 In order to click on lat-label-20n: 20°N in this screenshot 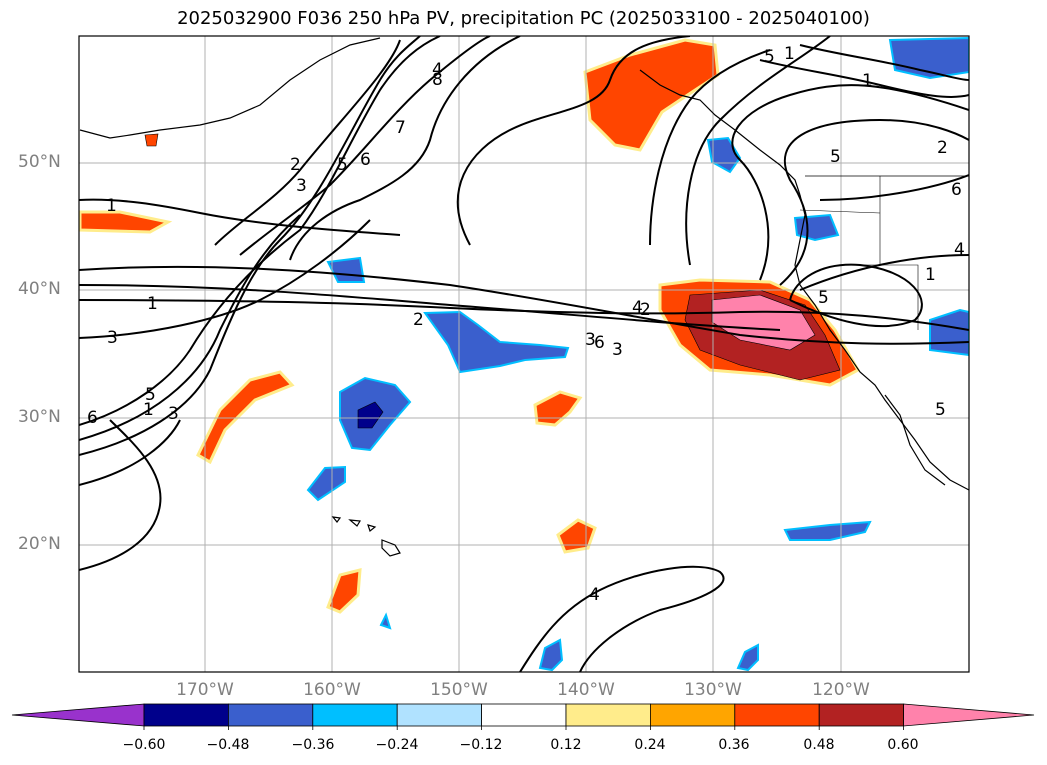, I will do `click(39, 544)`.